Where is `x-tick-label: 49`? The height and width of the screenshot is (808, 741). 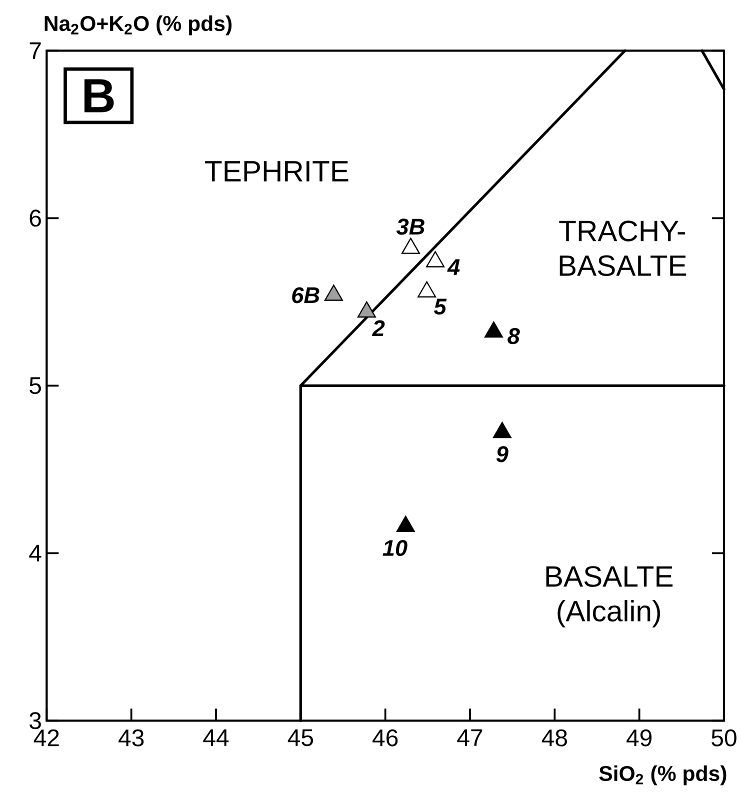
x-tick-label: 49 is located at coordinates (639, 737).